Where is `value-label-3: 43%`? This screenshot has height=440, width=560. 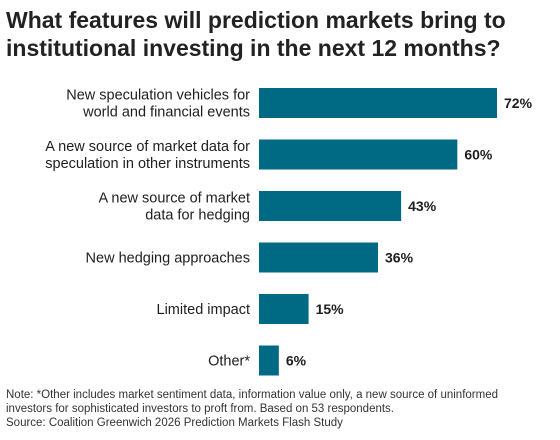 value-label-3: 43% is located at coordinates (422, 206).